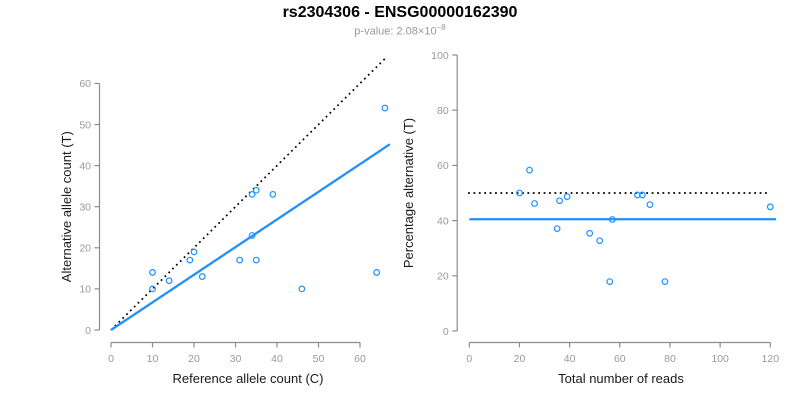 This screenshot has height=400, width=800. Describe the element at coordinates (440, 56) in the screenshot. I see `y-tick-label: 100` at that location.